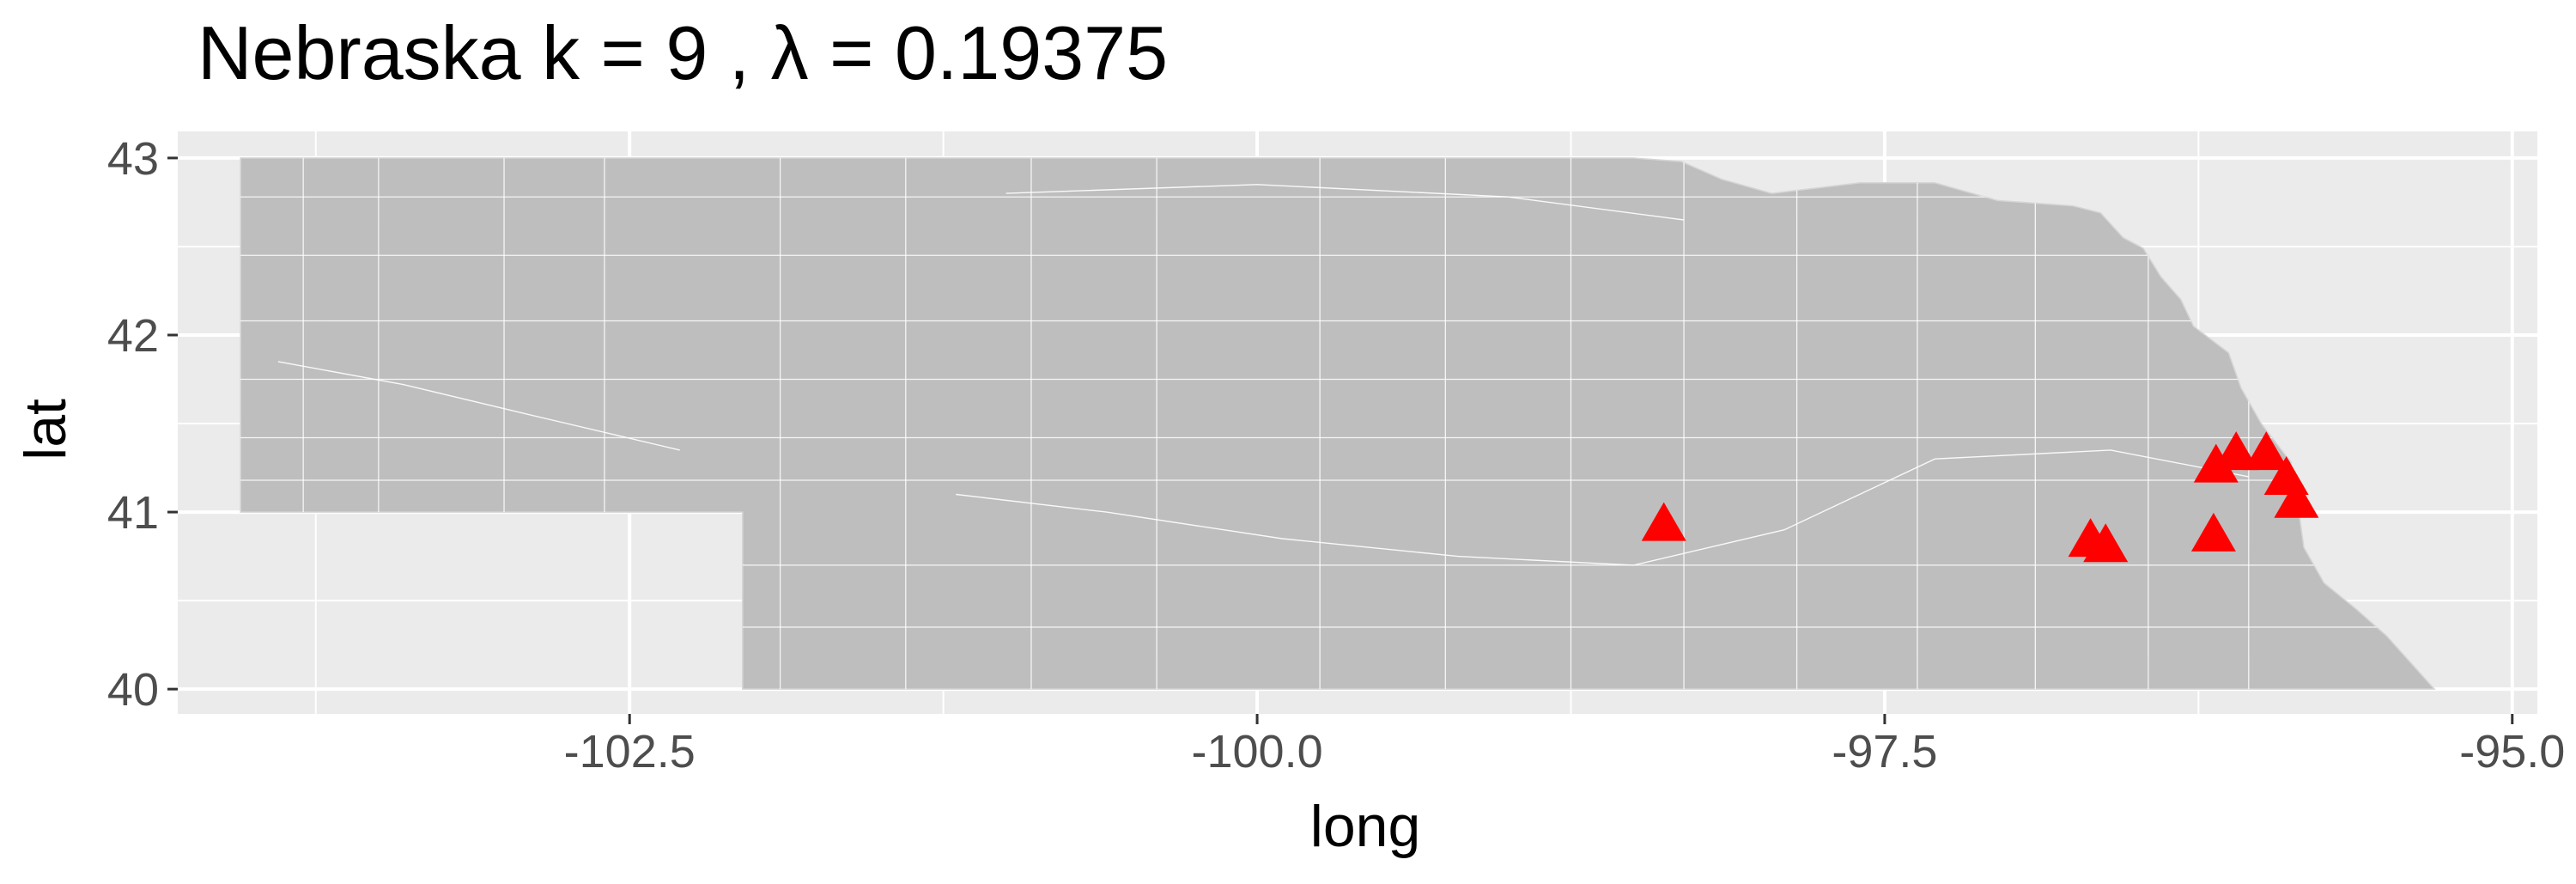 Image resolution: width=2576 pixels, height=884 pixels. Describe the element at coordinates (2512, 751) in the screenshot. I see `x-tick-label: -95.0` at that location.